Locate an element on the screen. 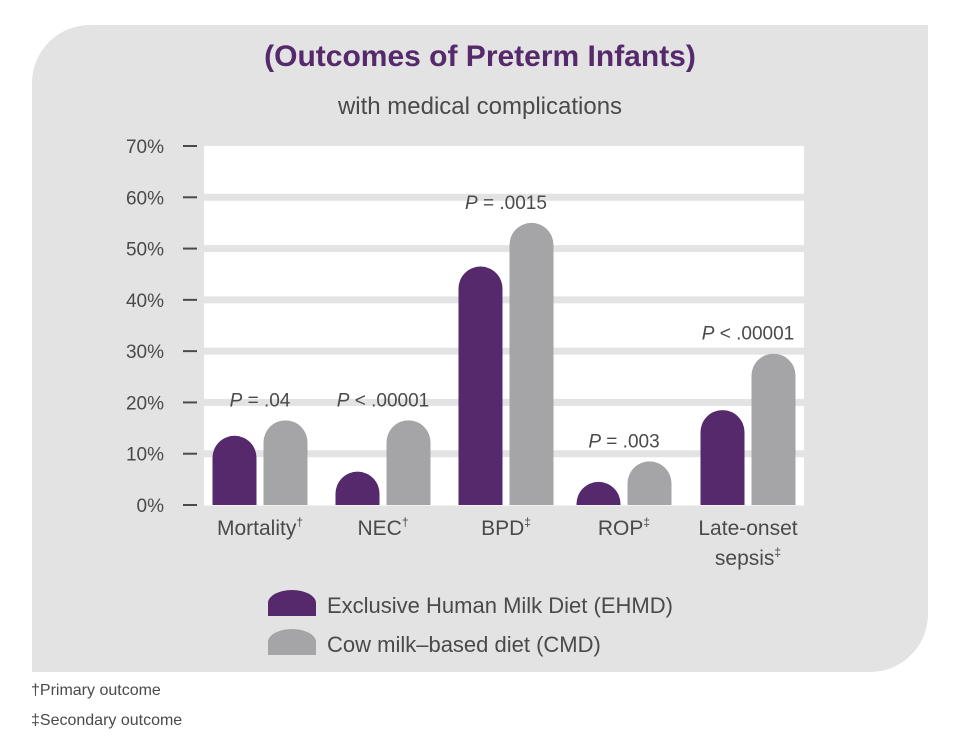 This screenshot has width=960, height=753. y-tick-label: 60% is located at coordinates (145, 198).